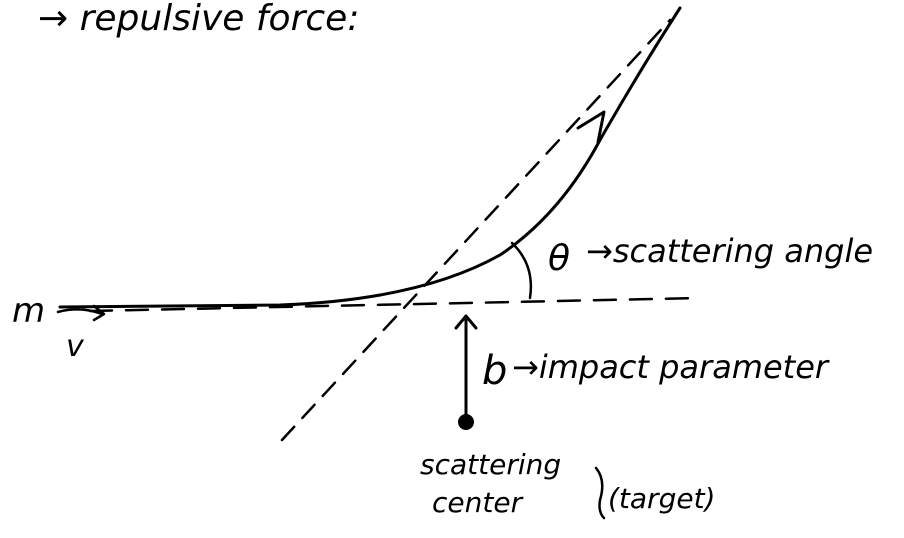 This screenshot has height=538, width=904. Describe the element at coordinates (729, 251) in the screenshot. I see `scattering-angle-label: →scattering angle` at that location.